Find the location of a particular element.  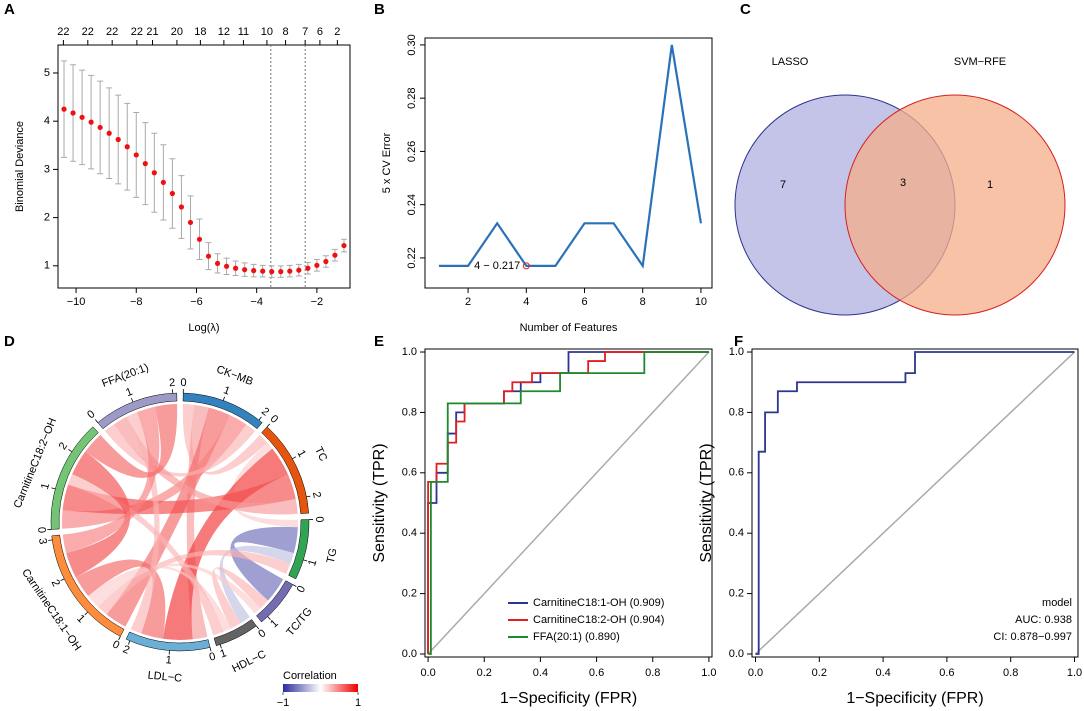

top-tick-label: 10 is located at coordinates (267, 32).